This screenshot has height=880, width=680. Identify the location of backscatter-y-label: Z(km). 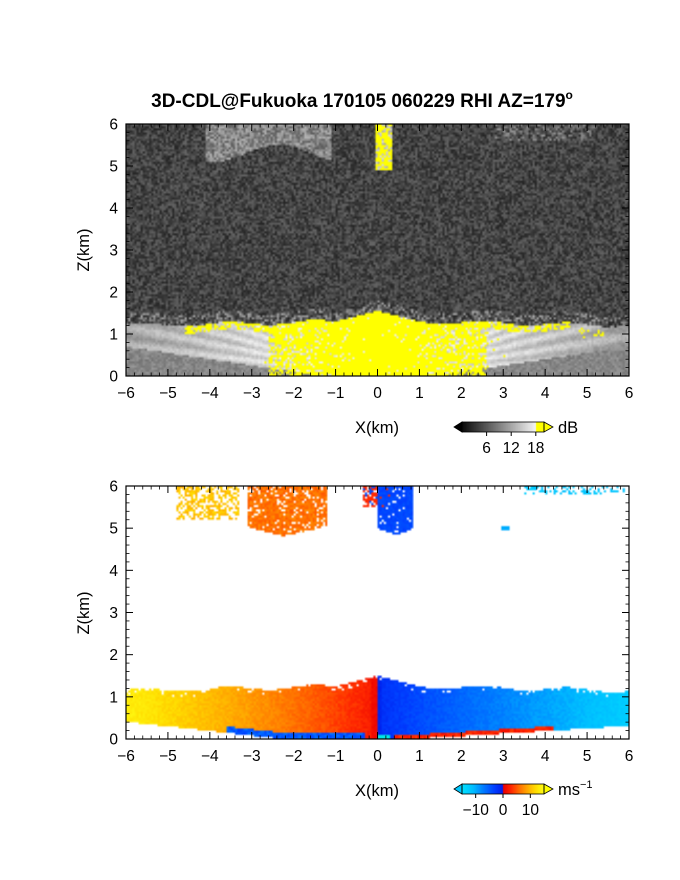
(84, 249).